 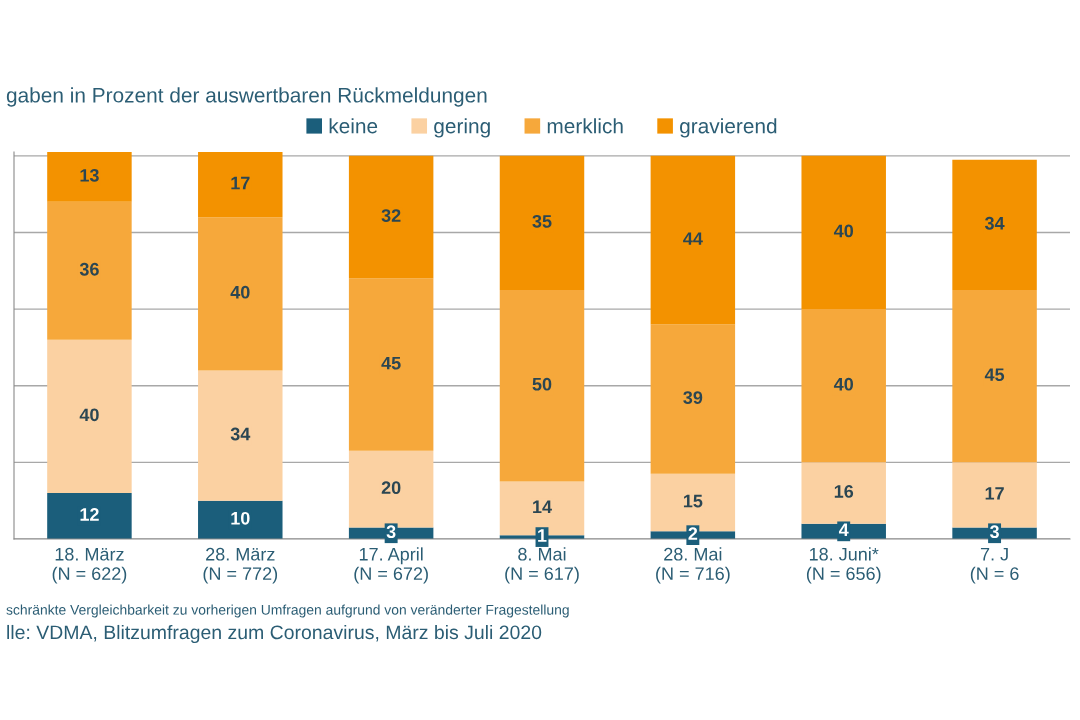 What do you see at coordinates (994, 566) in the screenshot?
I see `x-tick-label: 7. J (N = 6` at bounding box center [994, 566].